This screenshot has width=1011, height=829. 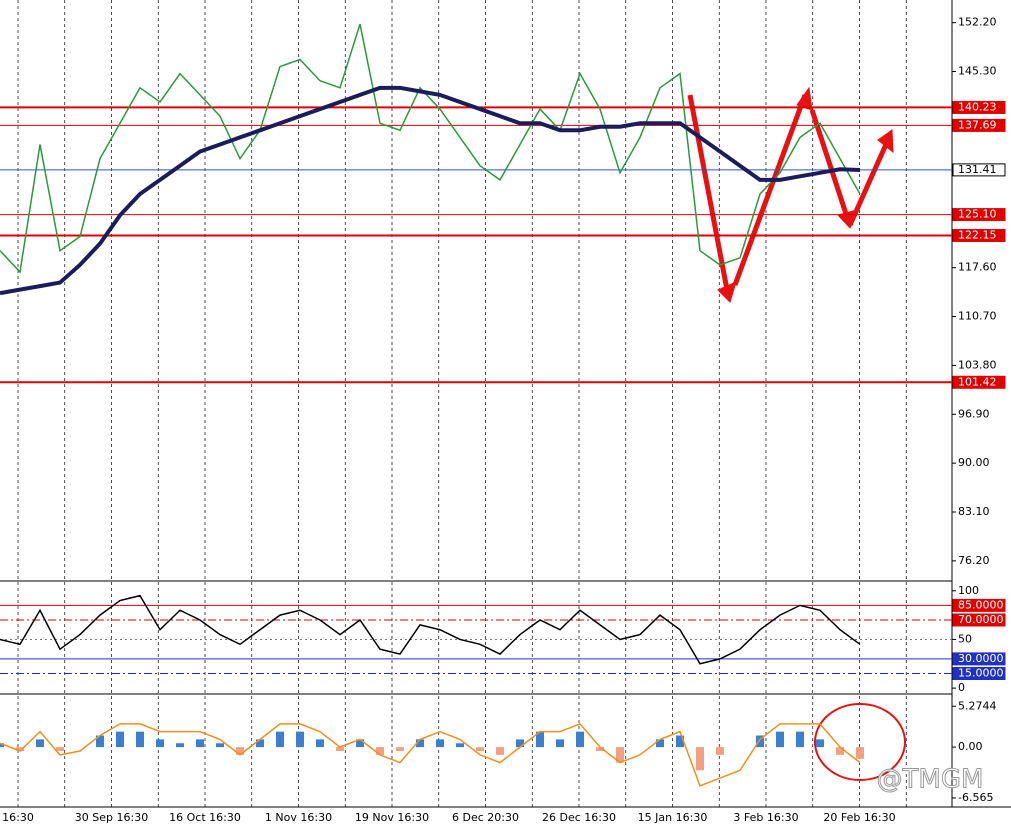 I want to click on level-label: 140.23, so click(x=977, y=106).